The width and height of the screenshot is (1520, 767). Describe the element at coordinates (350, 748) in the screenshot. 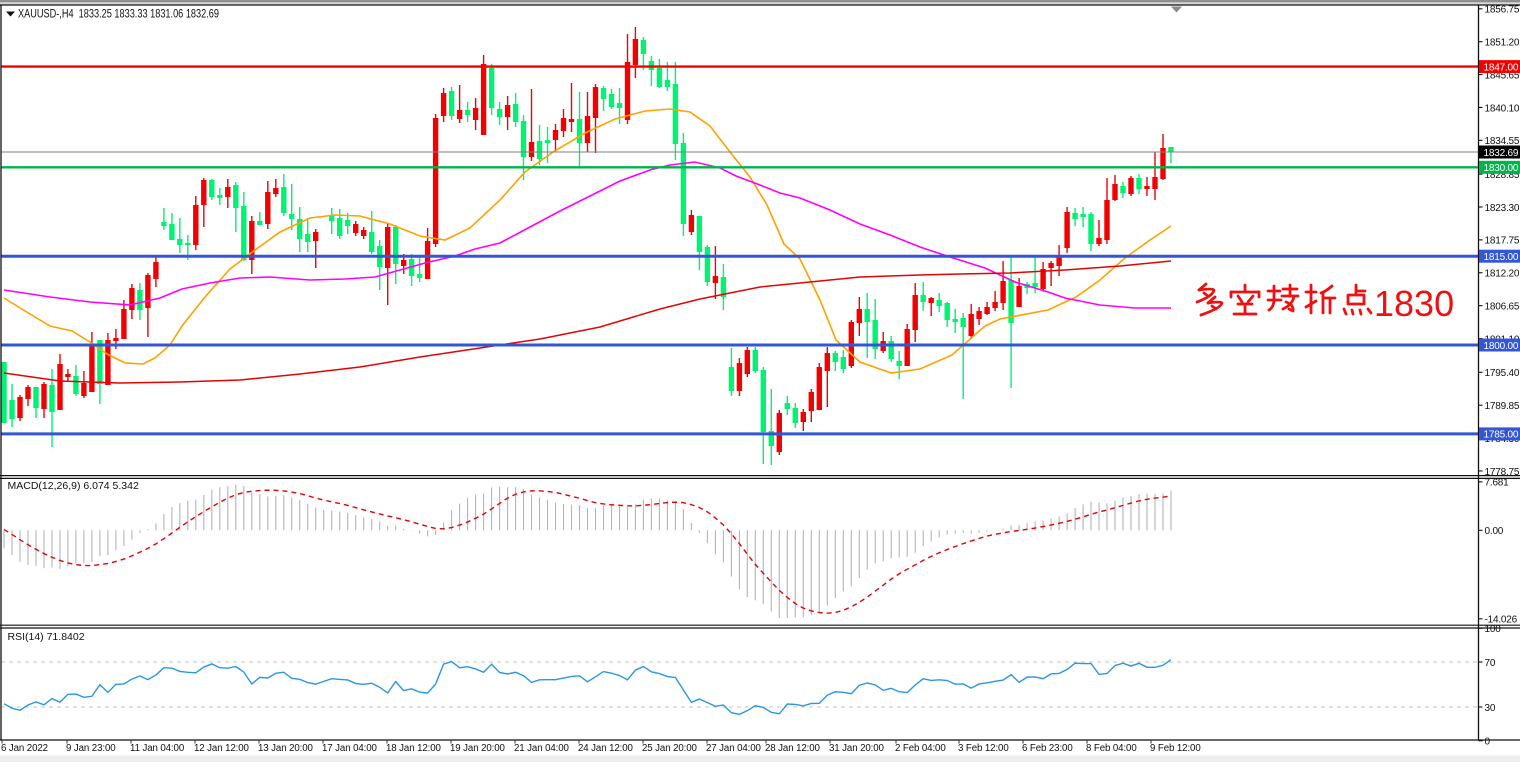

I see `svg-text: 17 Jan 04:00` at that location.